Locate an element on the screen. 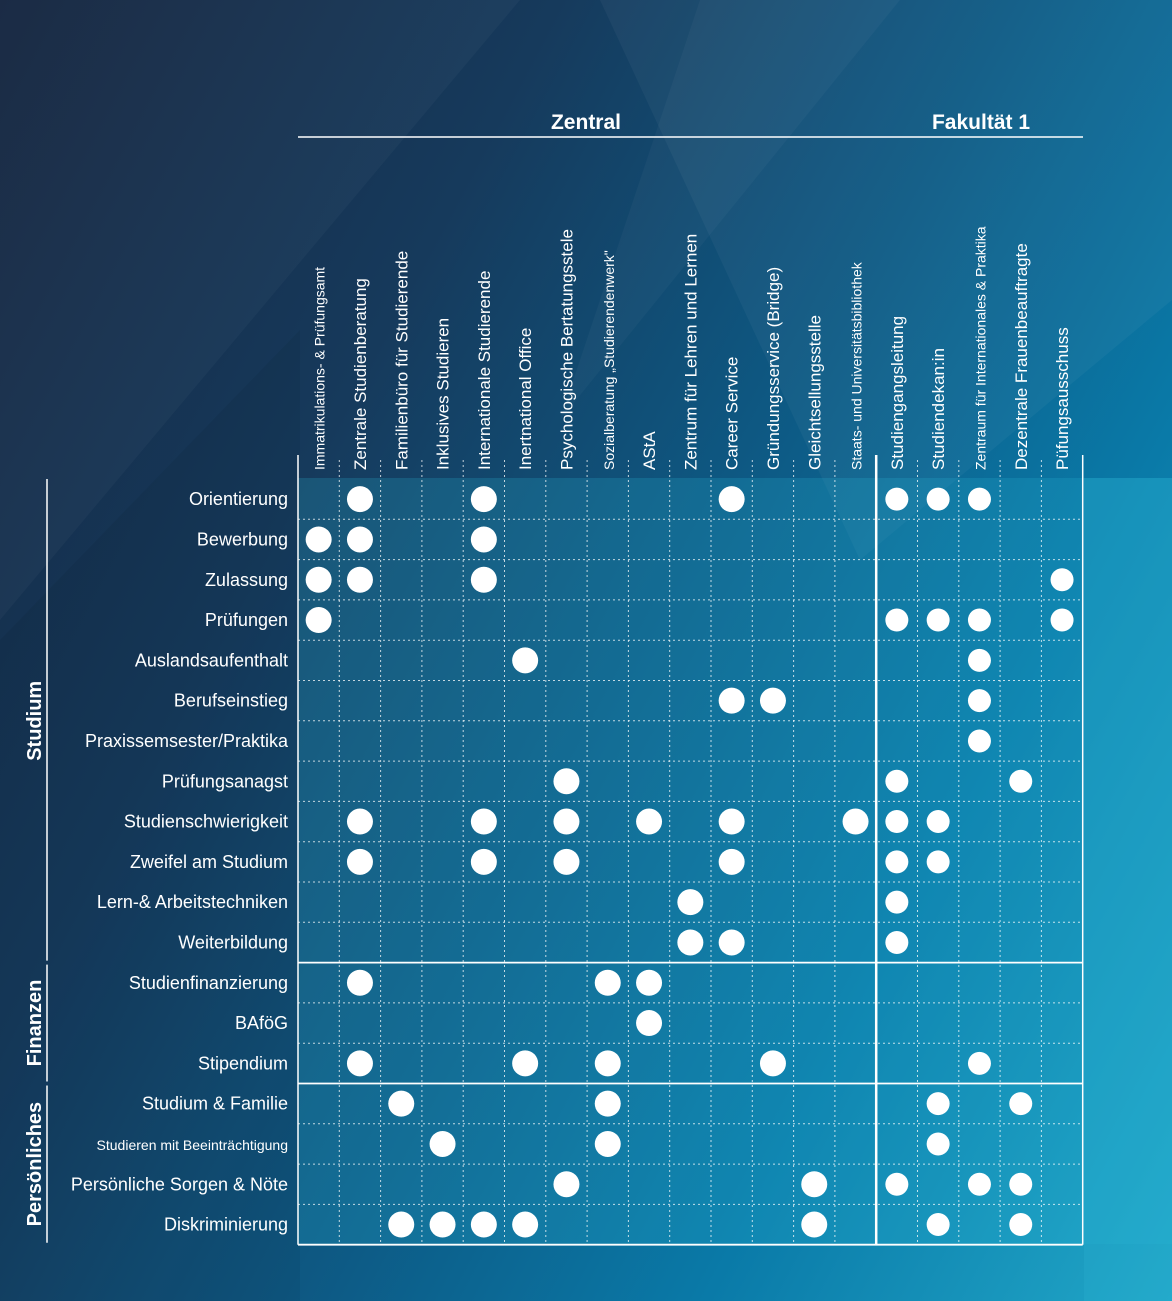 Image resolution: width=1172 pixels, height=1301 pixels. group-label: Finanzen is located at coordinates (35, 1023).